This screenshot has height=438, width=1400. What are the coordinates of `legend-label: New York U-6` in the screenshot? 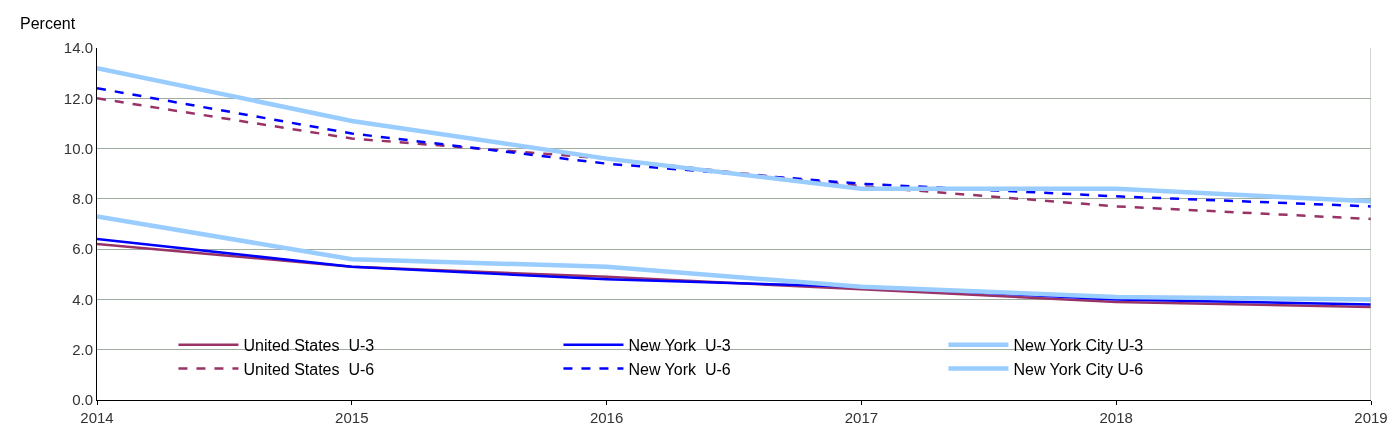 It's located at (679, 369).